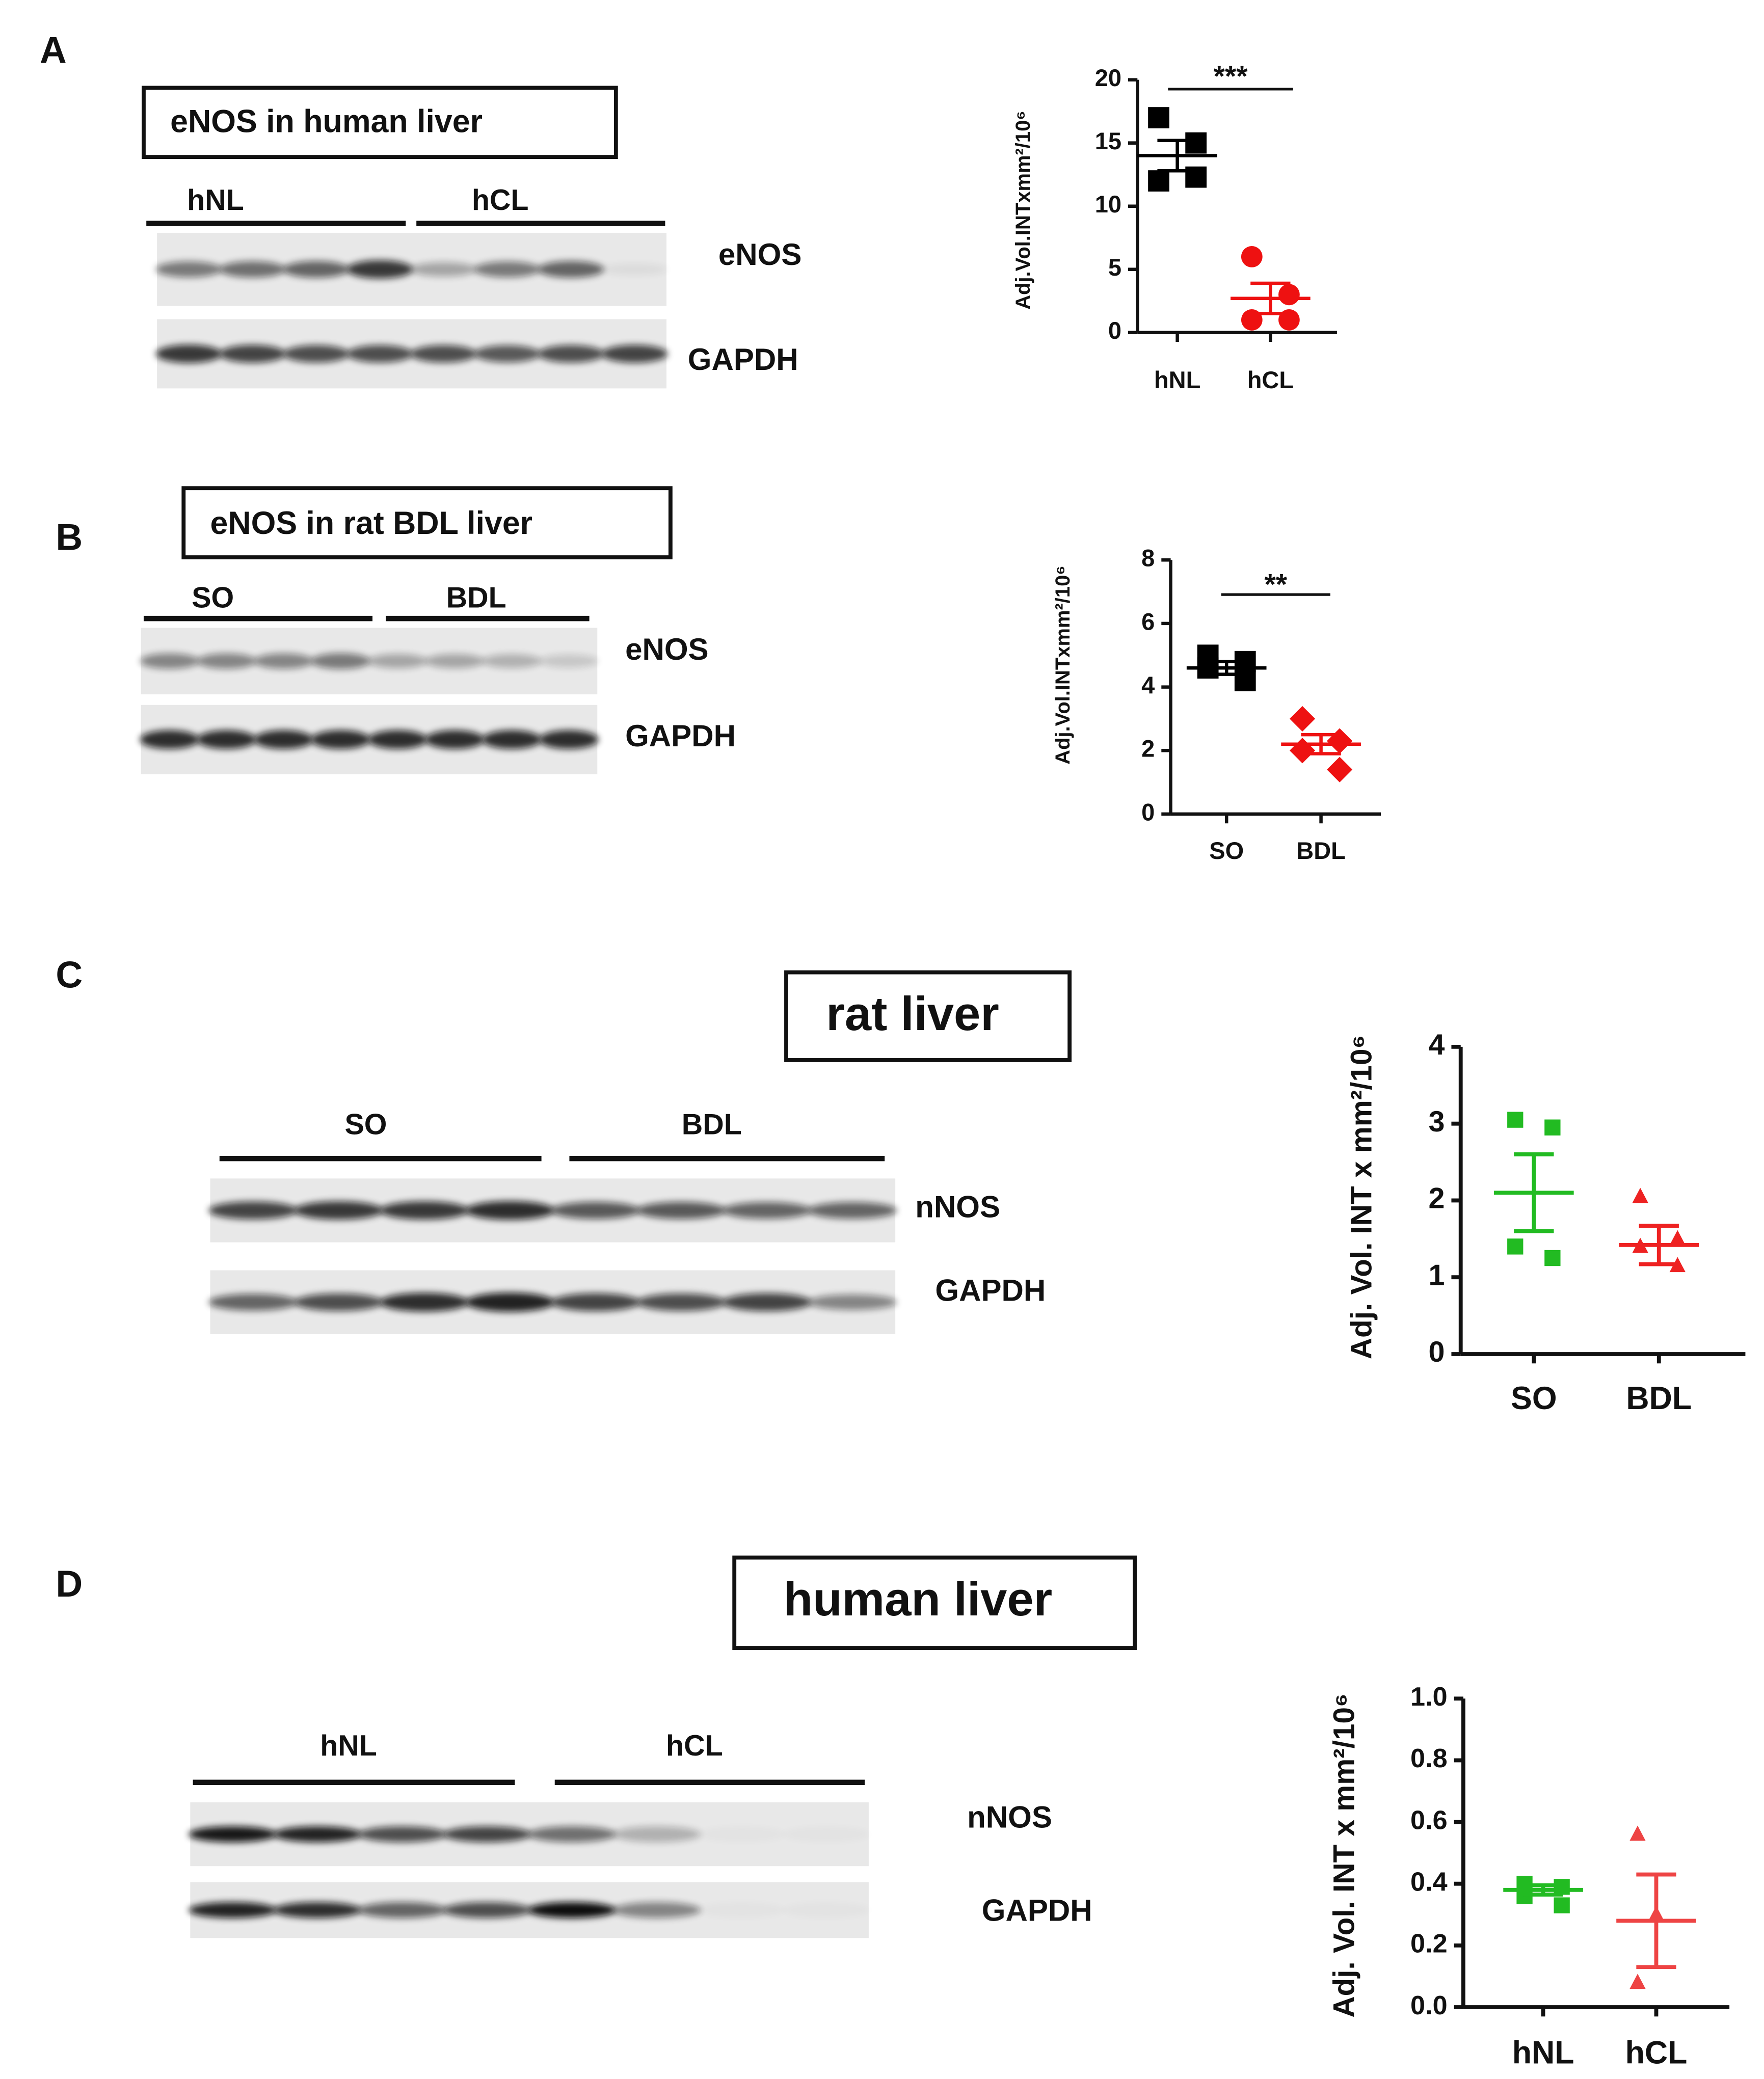 The image size is (1764, 2079). What do you see at coordinates (1227, 850) in the screenshot?
I see `x-tick-label: SO` at bounding box center [1227, 850].